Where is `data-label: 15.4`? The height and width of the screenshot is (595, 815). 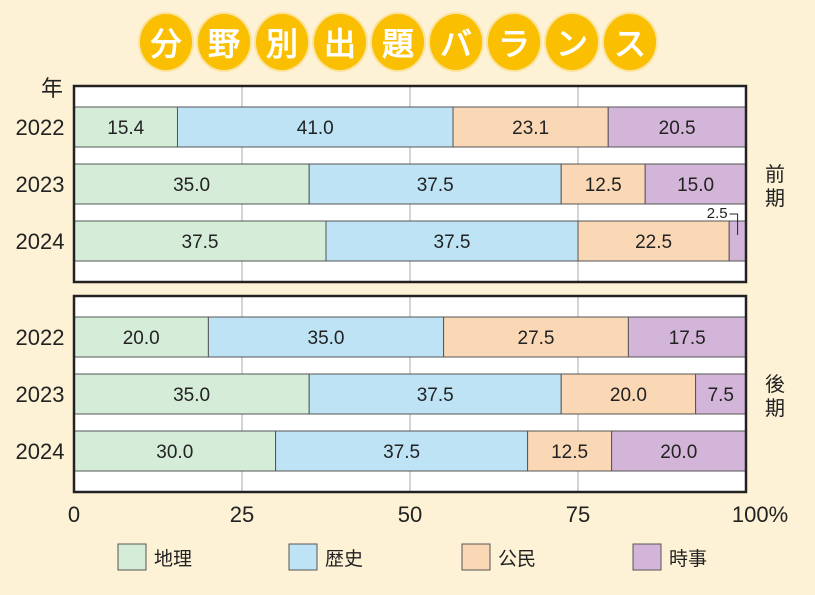 data-label: 15.4 is located at coordinates (125, 128).